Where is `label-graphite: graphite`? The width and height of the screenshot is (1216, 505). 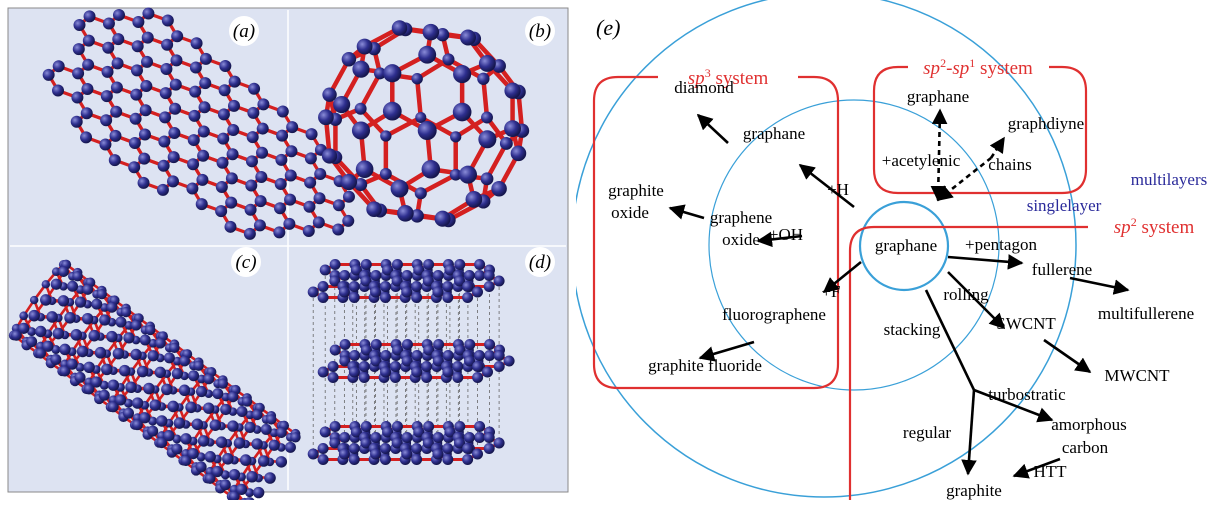 label-graphite: graphite is located at coordinates (974, 490).